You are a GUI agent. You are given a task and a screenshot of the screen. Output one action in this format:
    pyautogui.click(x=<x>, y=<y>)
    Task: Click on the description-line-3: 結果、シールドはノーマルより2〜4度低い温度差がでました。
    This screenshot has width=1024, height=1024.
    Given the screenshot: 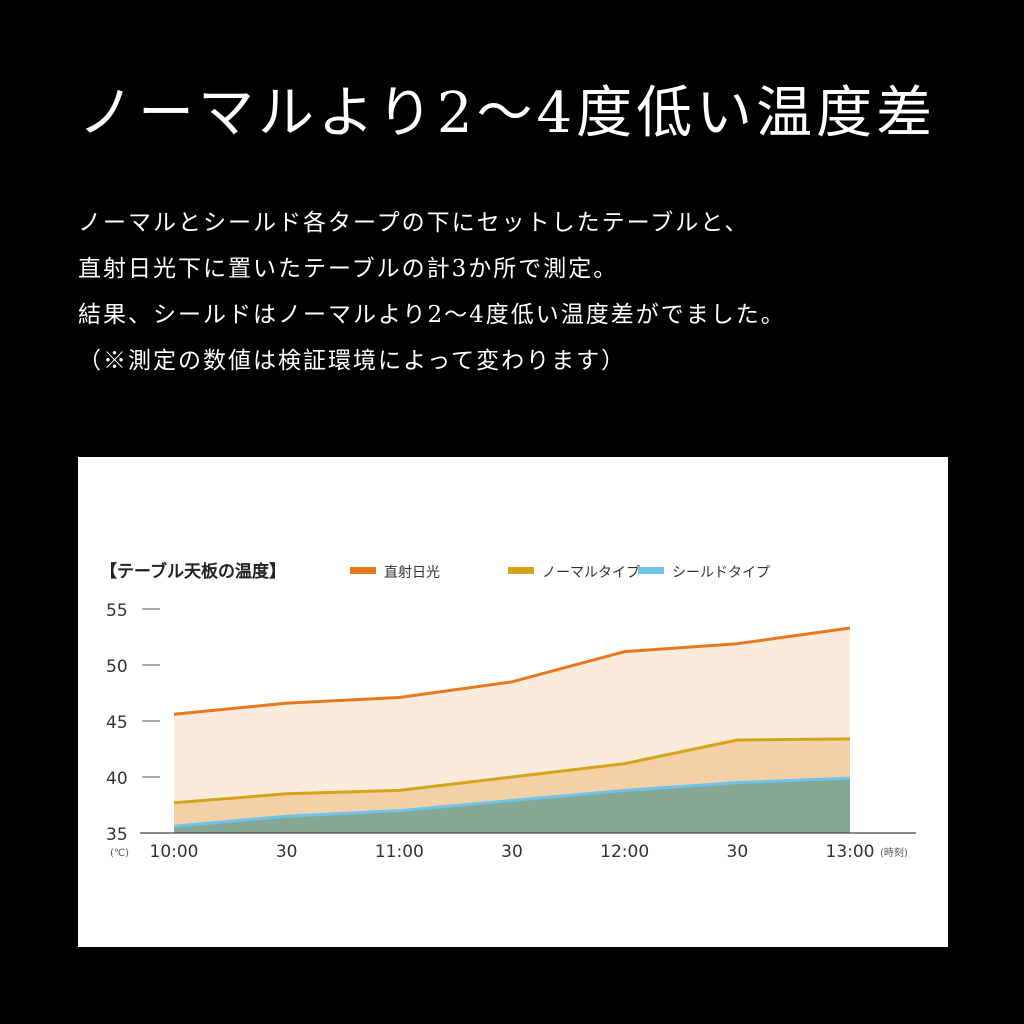 What is the action you would take?
    pyautogui.click(x=432, y=315)
    